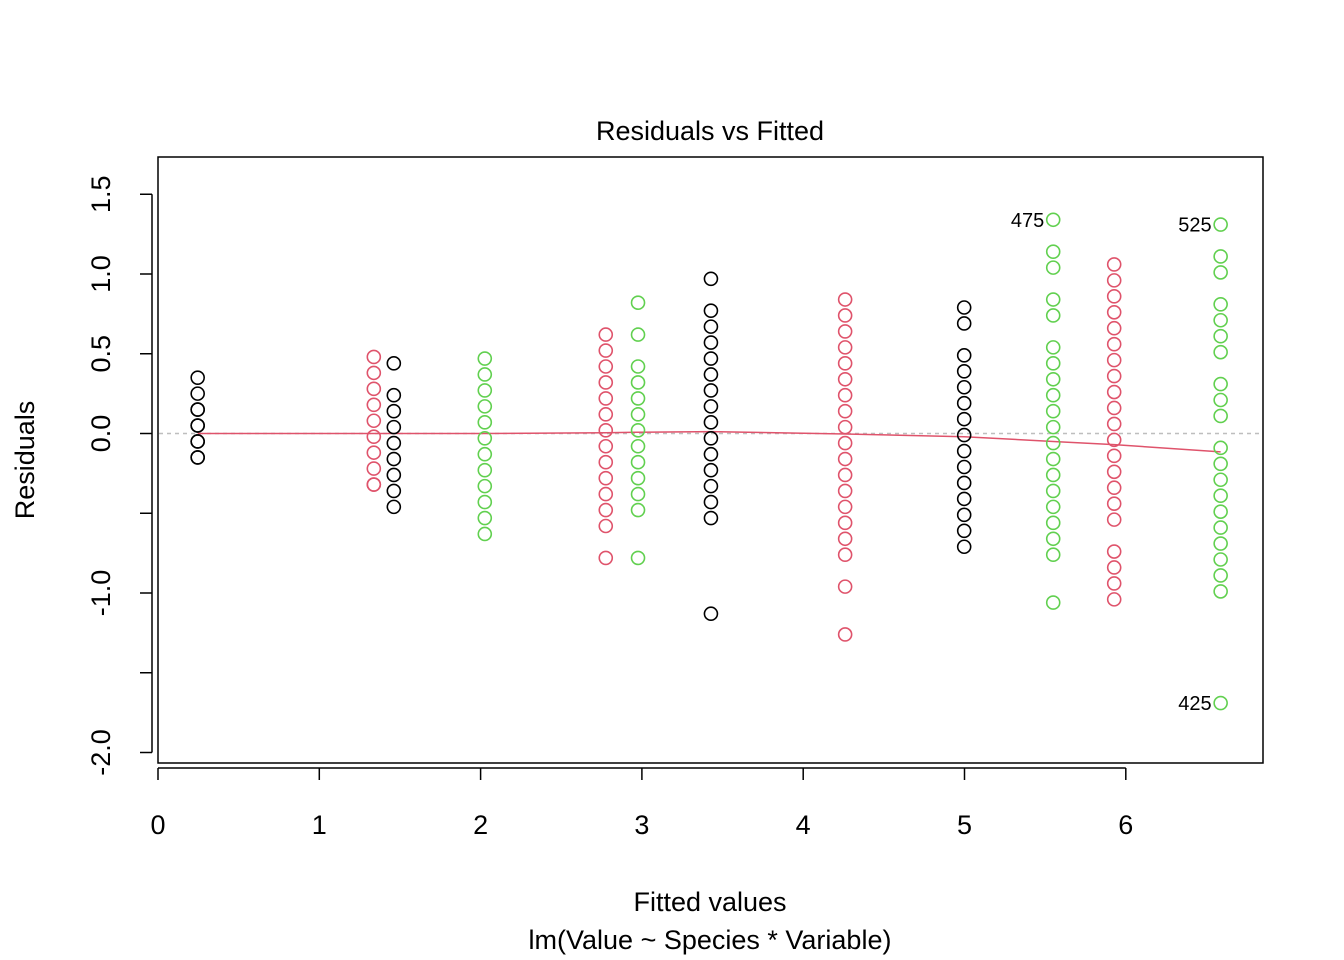 The height and width of the screenshot is (960, 1344). I want to click on point-labels: 475 525 425, so click(1111, 462).